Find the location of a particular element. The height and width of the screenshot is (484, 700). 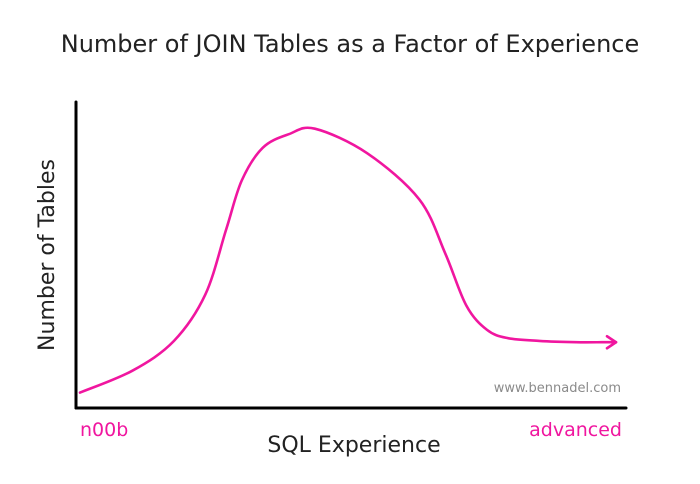

x-tick-label-start: n00b is located at coordinates (104, 430).